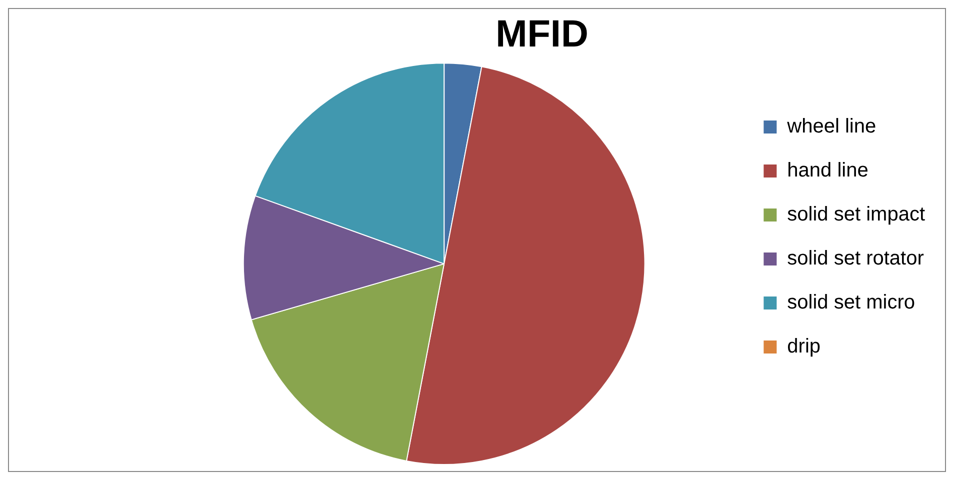 This screenshot has width=954, height=480. I want to click on legend-label: wheel line, so click(831, 127).